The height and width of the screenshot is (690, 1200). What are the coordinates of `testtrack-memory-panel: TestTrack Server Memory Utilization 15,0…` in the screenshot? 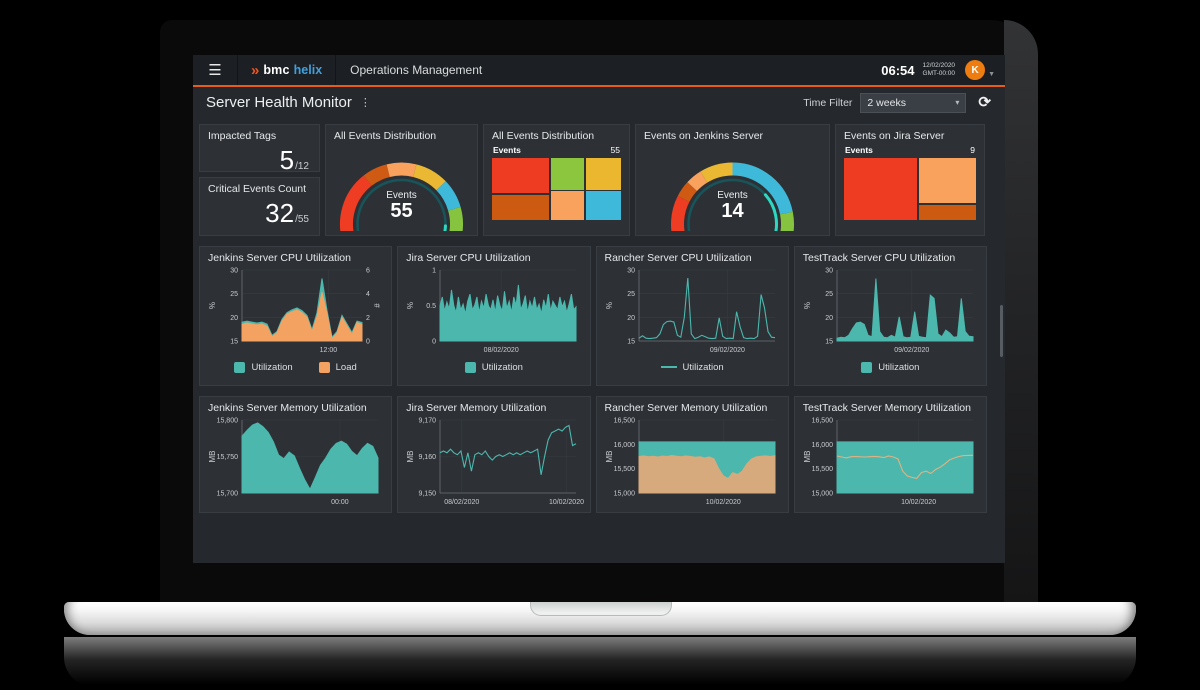 It's located at (890, 454).